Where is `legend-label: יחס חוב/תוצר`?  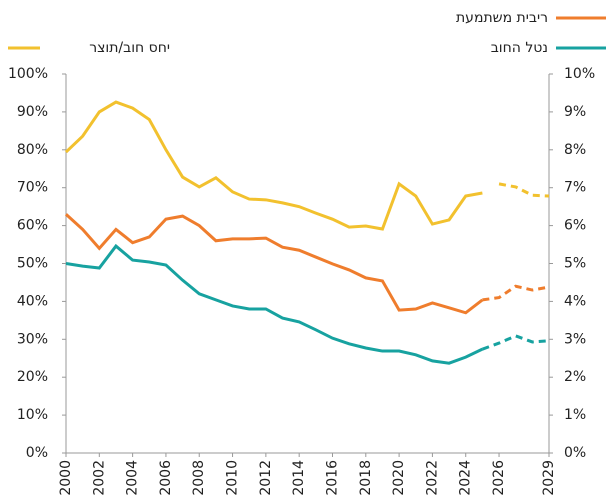
legend-label: יחס חוב/תוצר is located at coordinates (129, 48).